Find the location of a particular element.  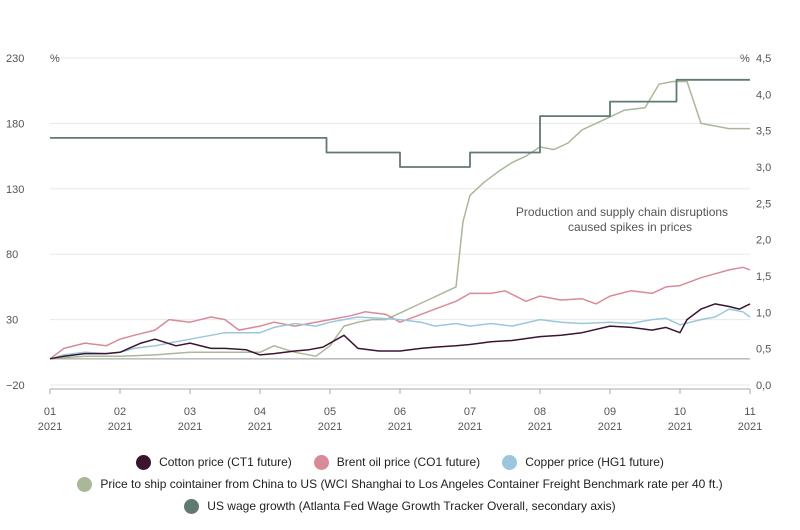

right-tick-label: 3,5 is located at coordinates (763, 132).